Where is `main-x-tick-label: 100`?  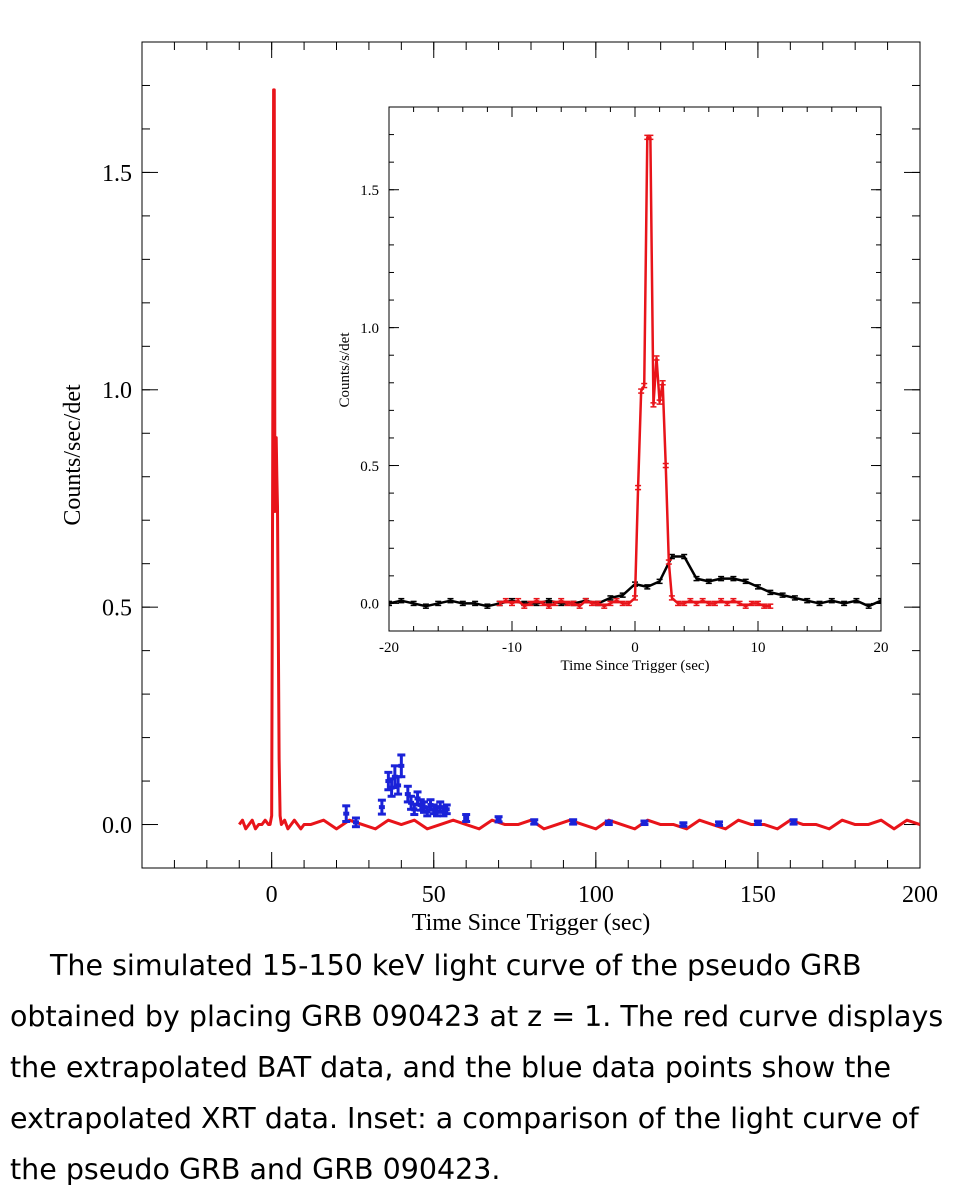 main-x-tick-label: 100 is located at coordinates (596, 895).